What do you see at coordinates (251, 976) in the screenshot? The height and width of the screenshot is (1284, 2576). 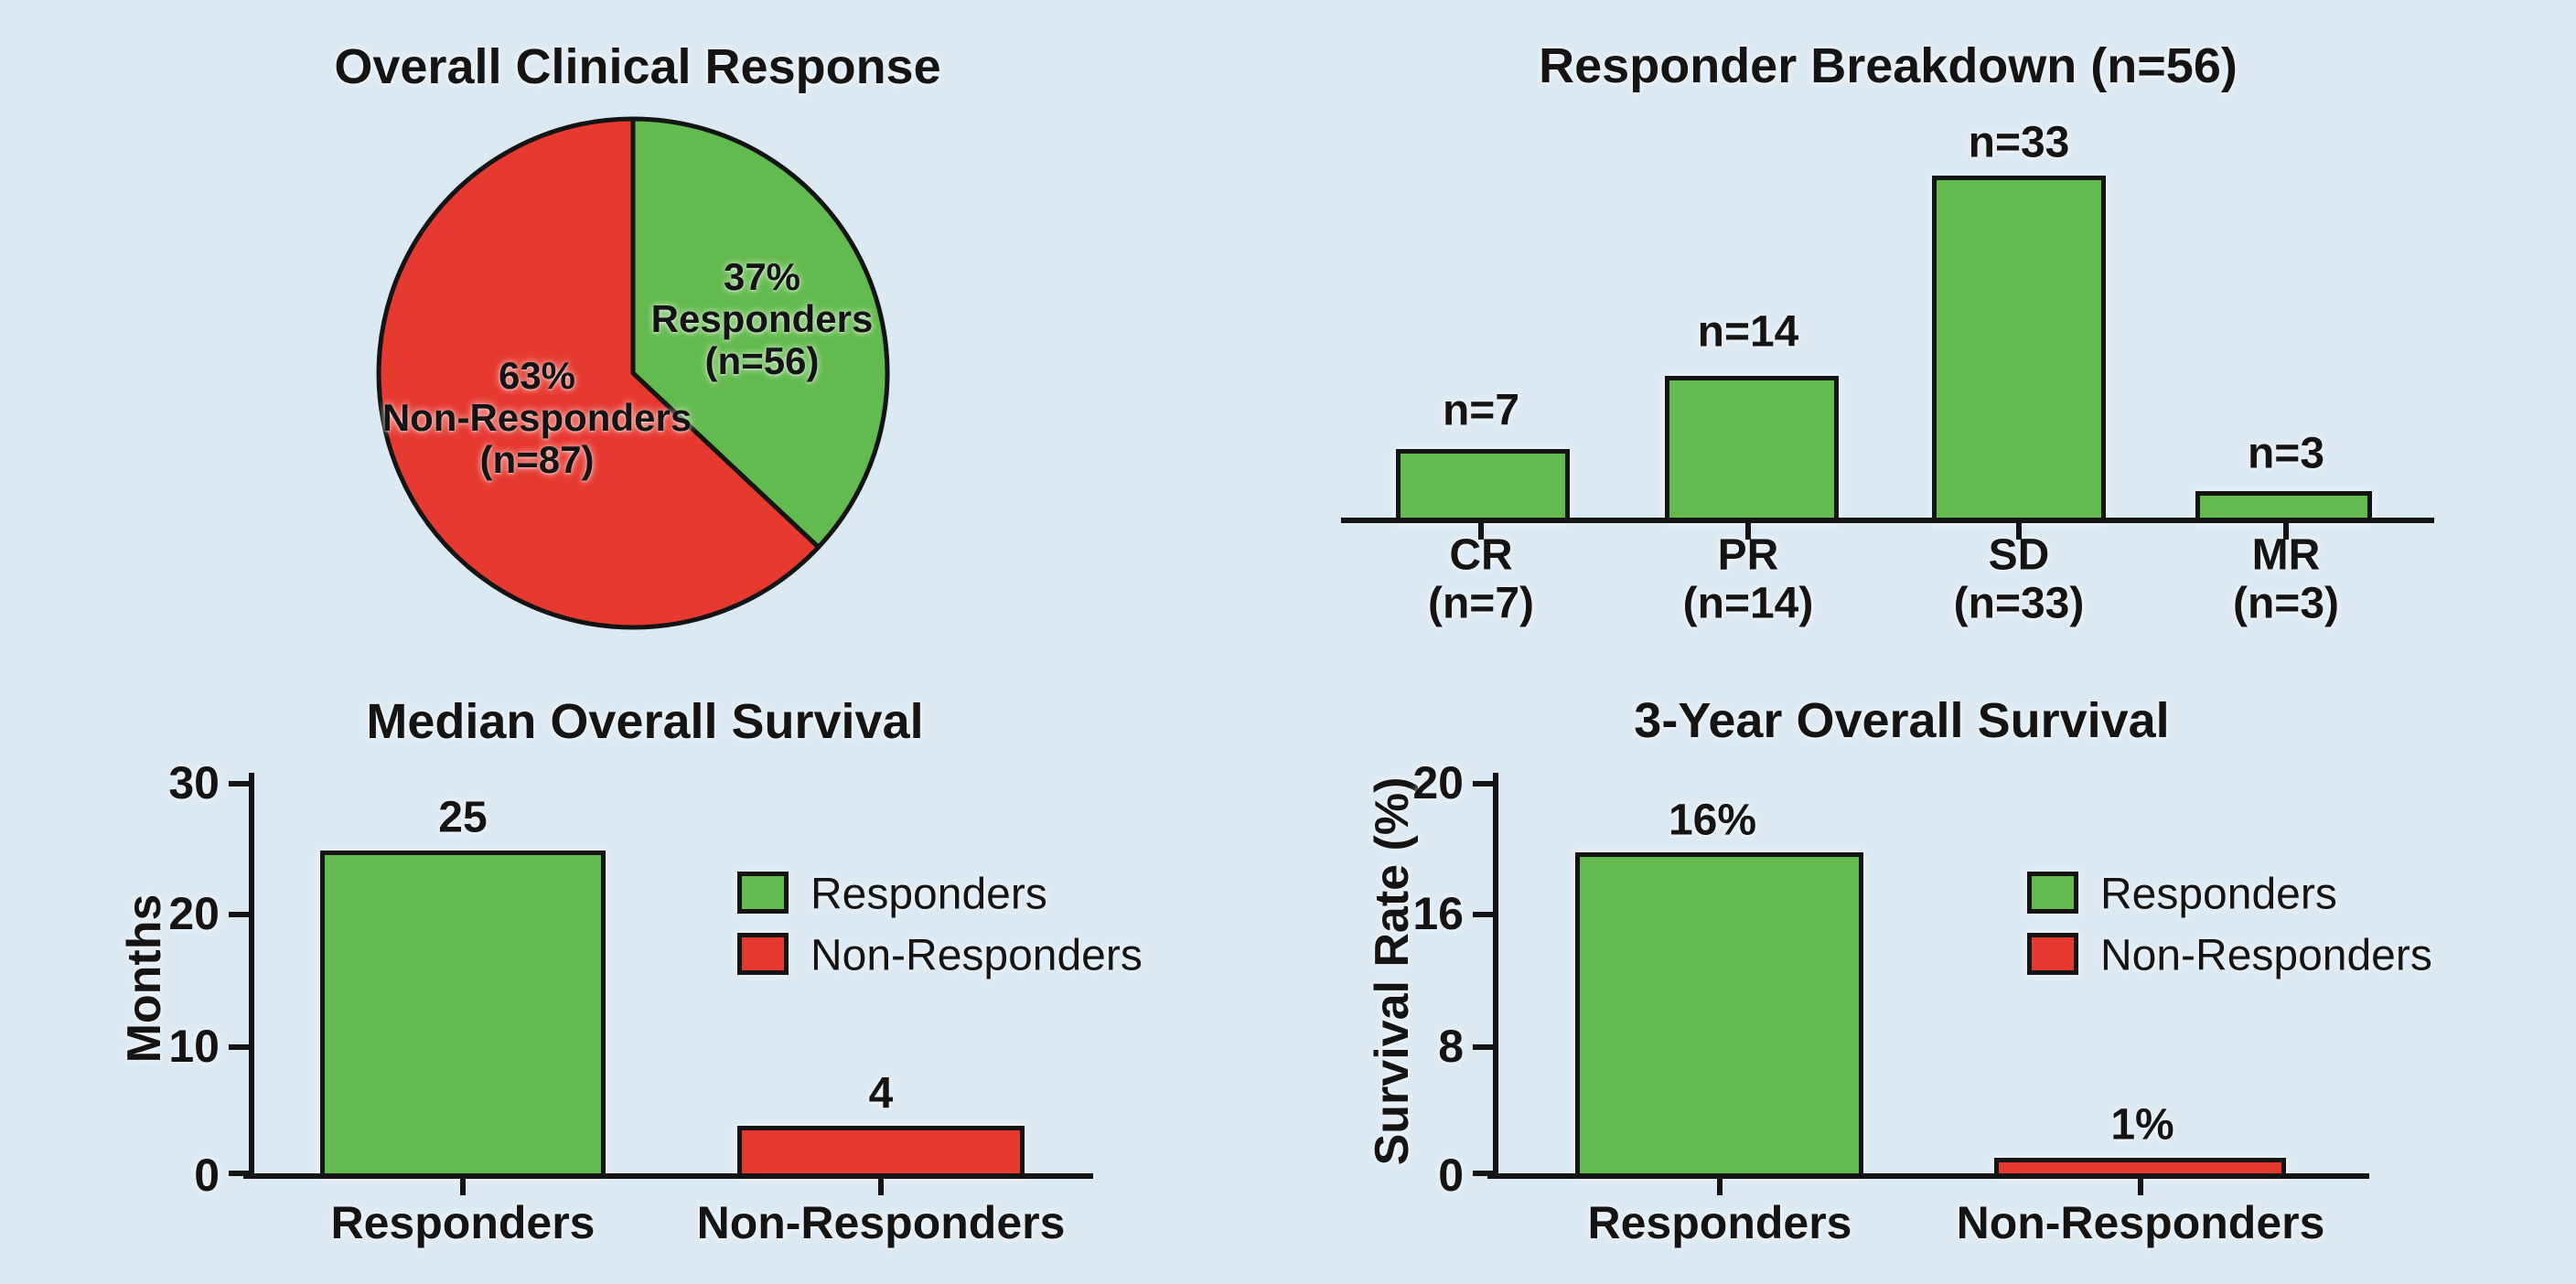 I see `median-os-y-axis` at bounding box center [251, 976].